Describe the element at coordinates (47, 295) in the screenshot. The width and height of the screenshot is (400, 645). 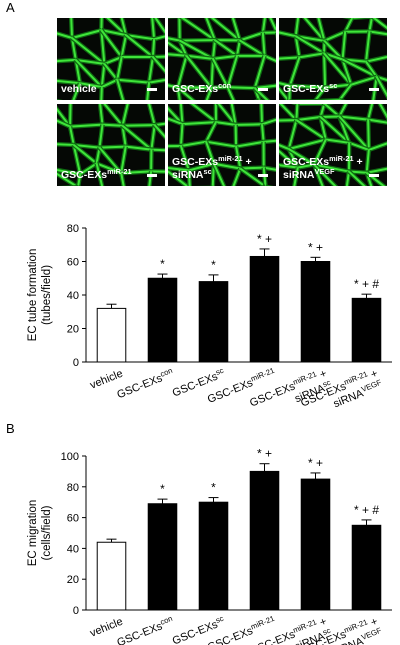
I see `y-axis-label: (tubes/field)` at that location.